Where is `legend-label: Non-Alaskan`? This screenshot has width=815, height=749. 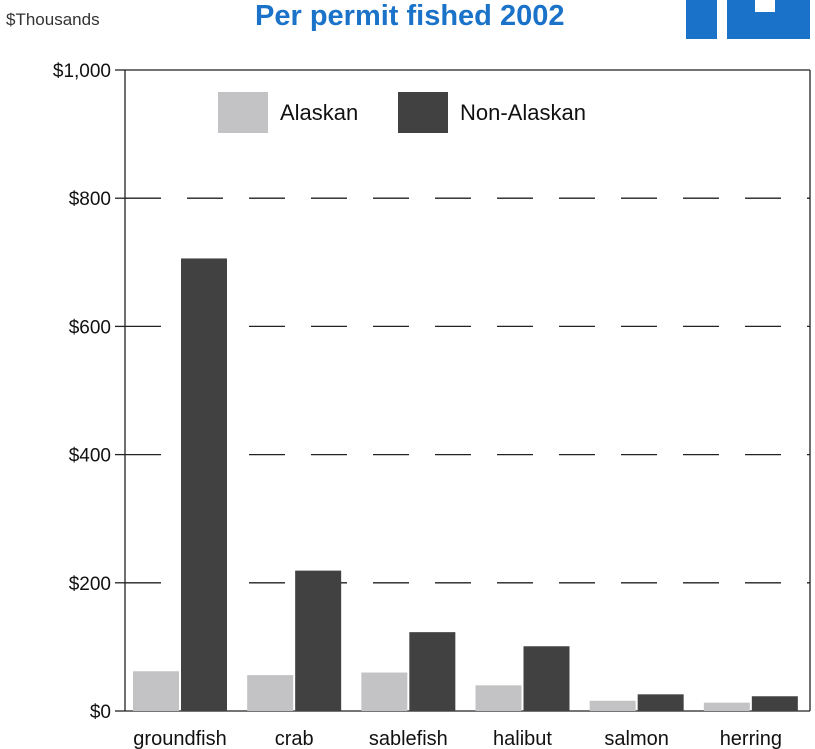
legend-label: Non-Alaskan is located at coordinates (523, 112).